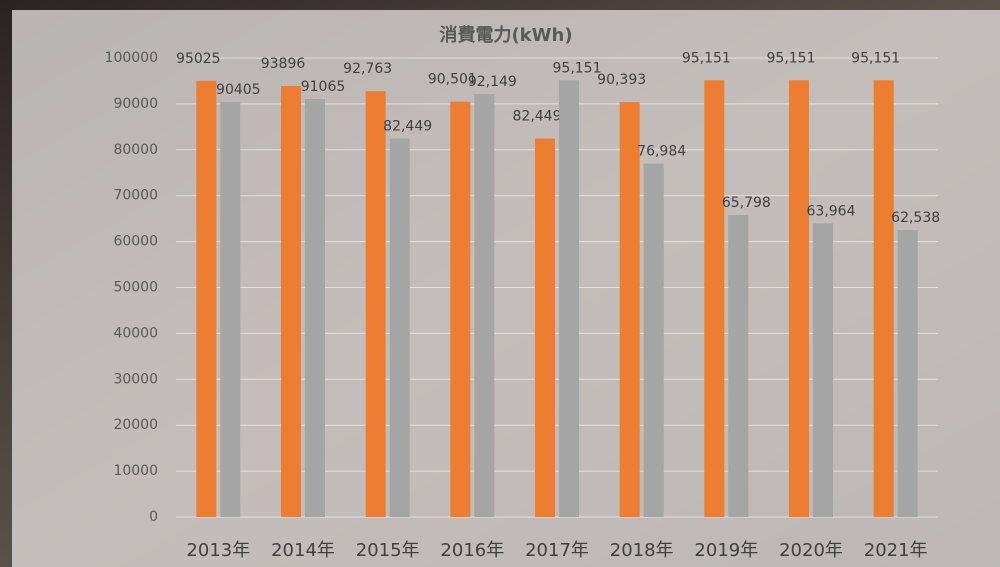 Image resolution: width=1000 pixels, height=567 pixels. I want to click on y-tick-label: 20000, so click(135, 425).